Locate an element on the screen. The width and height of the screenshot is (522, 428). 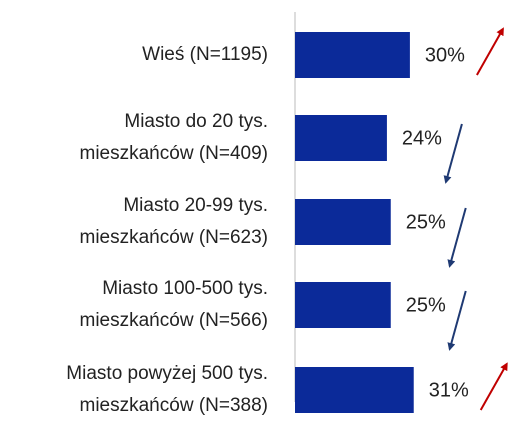
category-label: Miasto 100-500 tys. mieszkańców (N=566) is located at coordinates (174, 304).